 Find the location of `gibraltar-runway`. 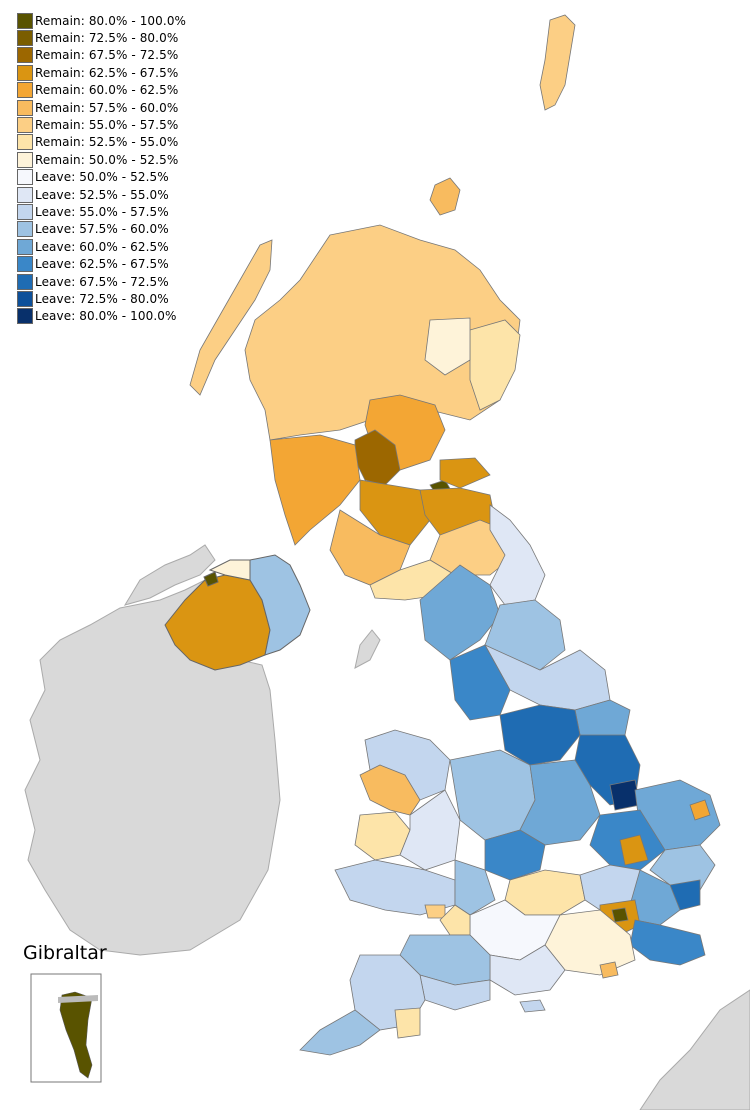

gibraltar-runway is located at coordinates (78, 999).